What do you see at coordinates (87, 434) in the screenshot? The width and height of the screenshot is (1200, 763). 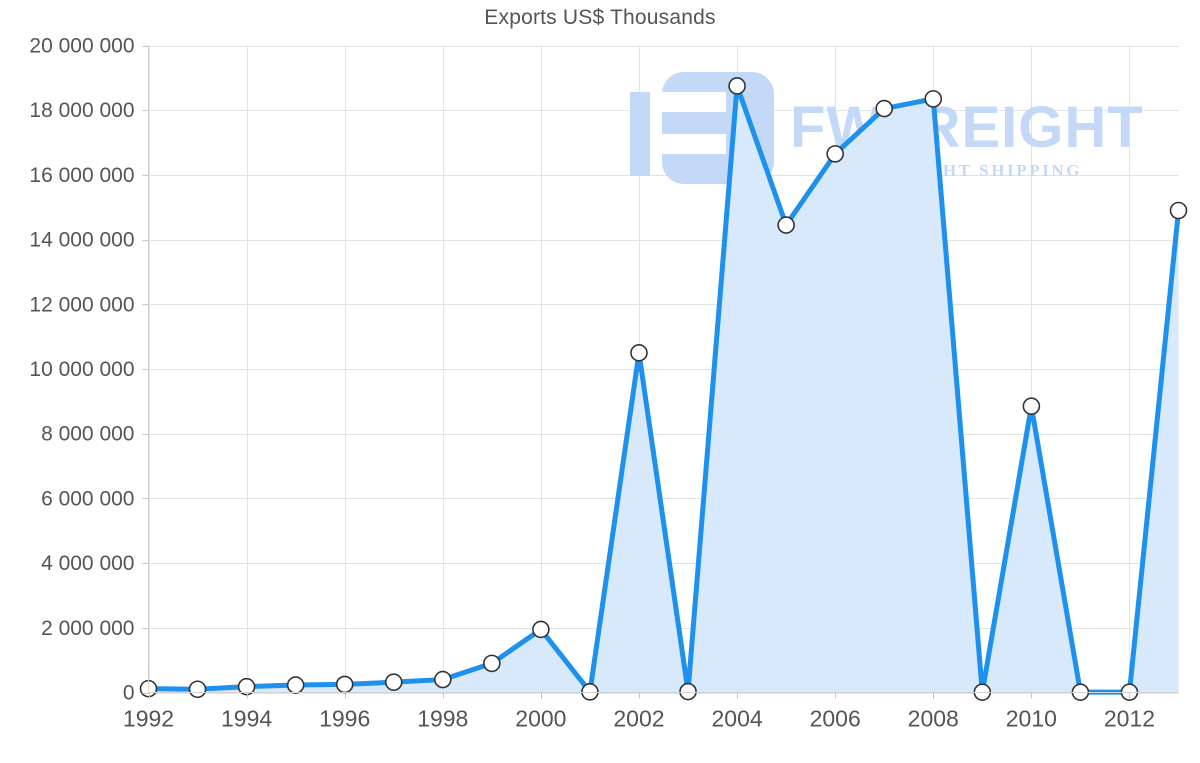 I see `y-axis-tick-label: 8 000 000` at bounding box center [87, 434].